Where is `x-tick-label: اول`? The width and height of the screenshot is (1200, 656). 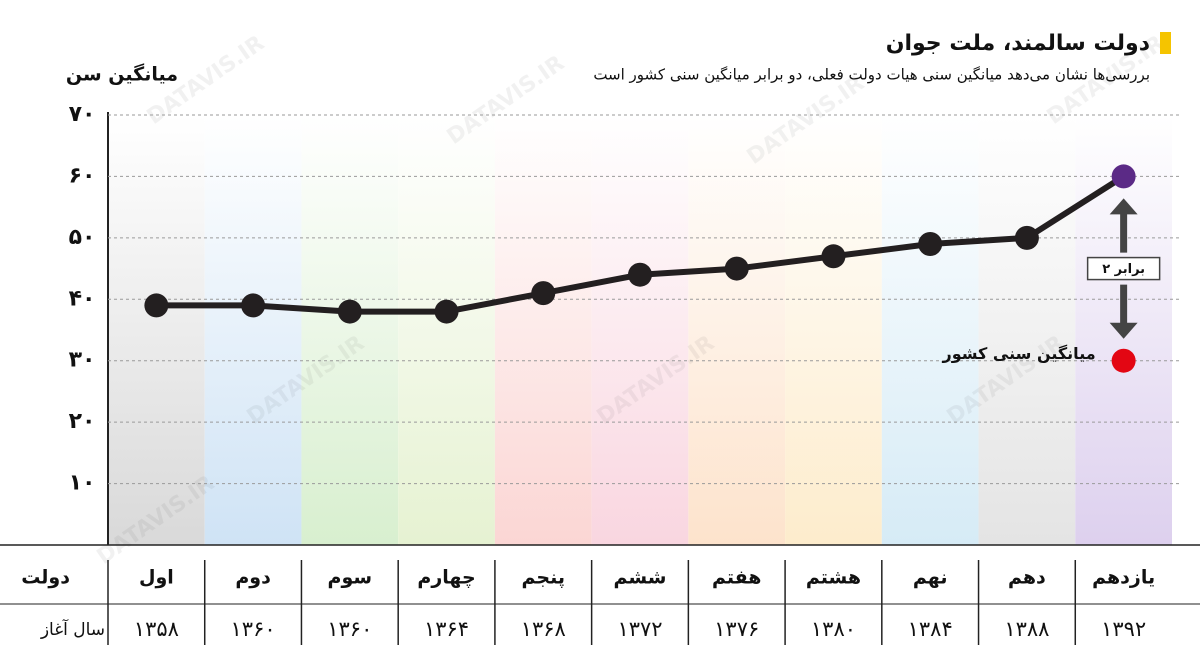
x-tick-label: اول is located at coordinates (156, 578).